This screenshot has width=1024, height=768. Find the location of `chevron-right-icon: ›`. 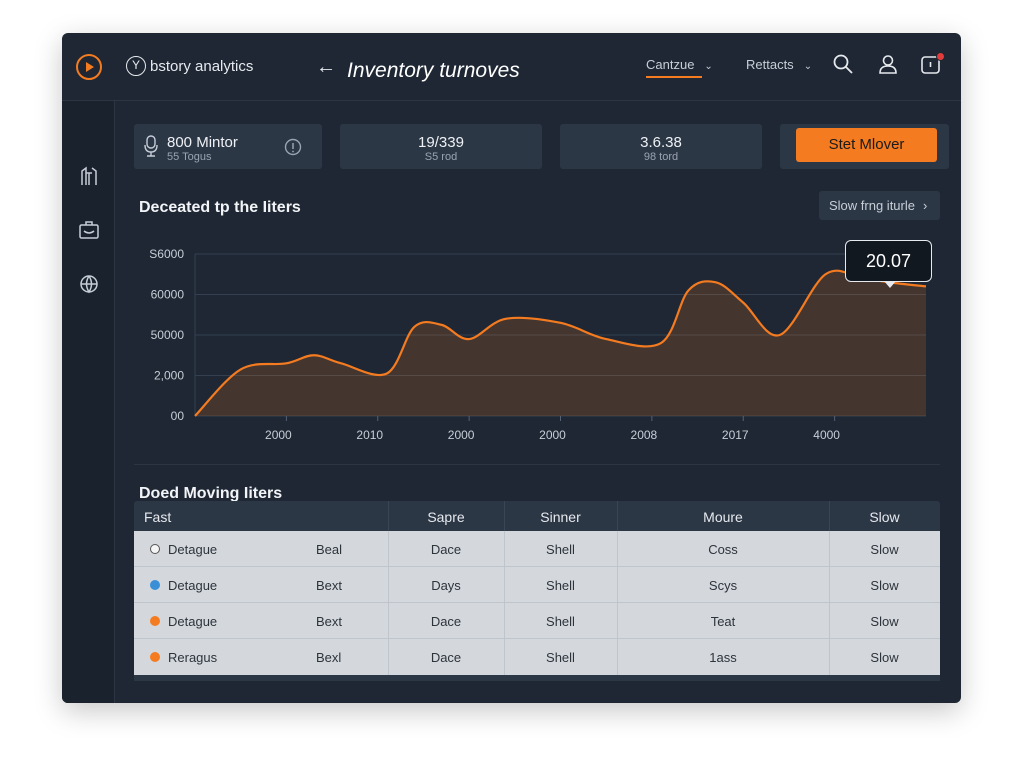

chevron-right-icon: › is located at coordinates (925, 205).